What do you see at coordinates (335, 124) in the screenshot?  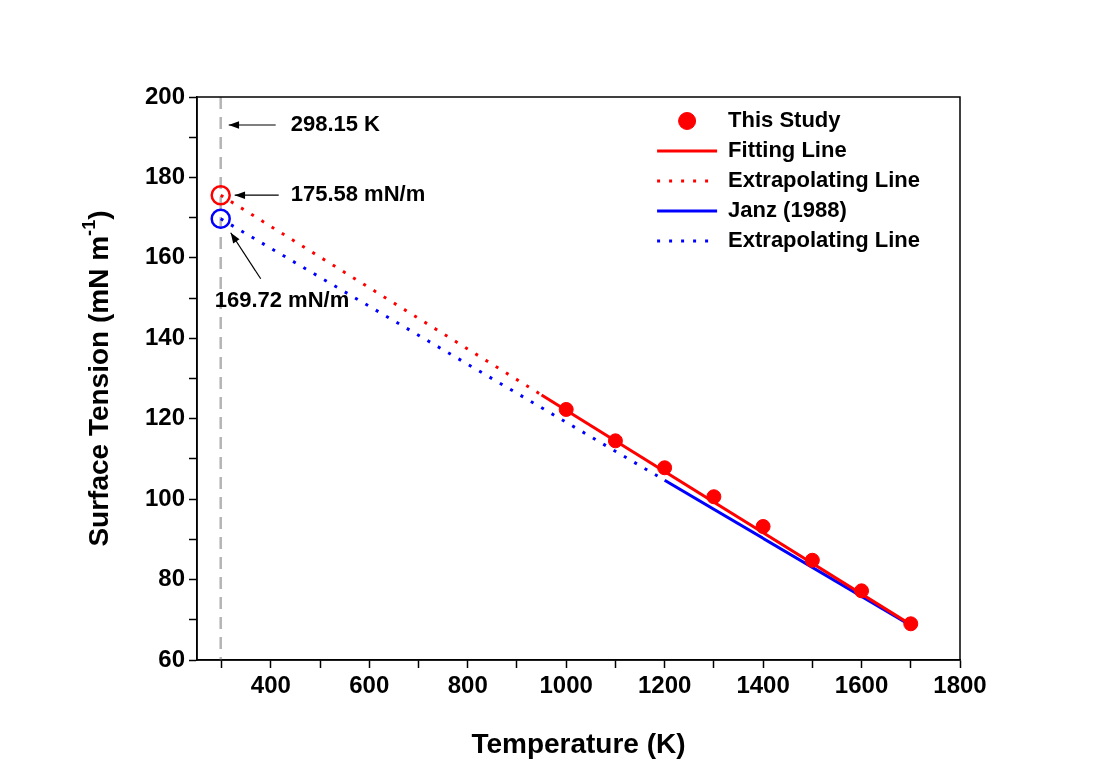 I see `ref-line-label: 298.15 K` at bounding box center [335, 124].